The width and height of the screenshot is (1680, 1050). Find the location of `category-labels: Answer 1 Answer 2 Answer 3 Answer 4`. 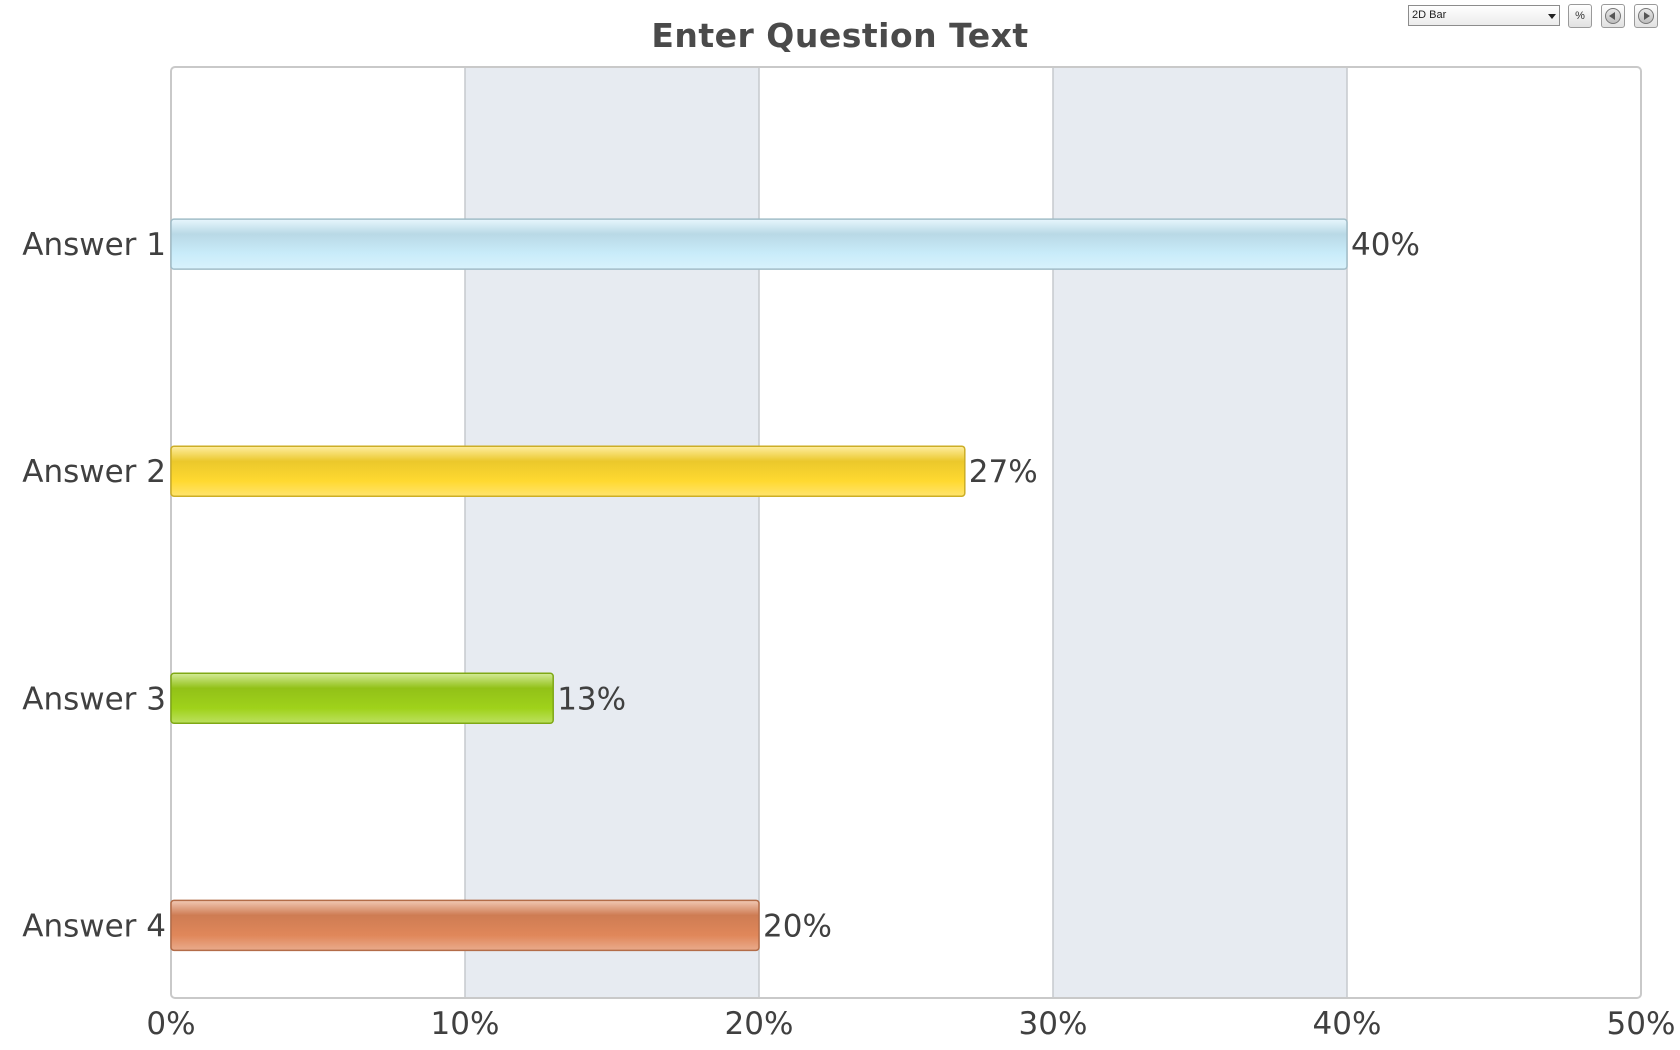

category-labels: Answer 1 Answer 2 Answer 3 Answer 4 is located at coordinates (94, 585).